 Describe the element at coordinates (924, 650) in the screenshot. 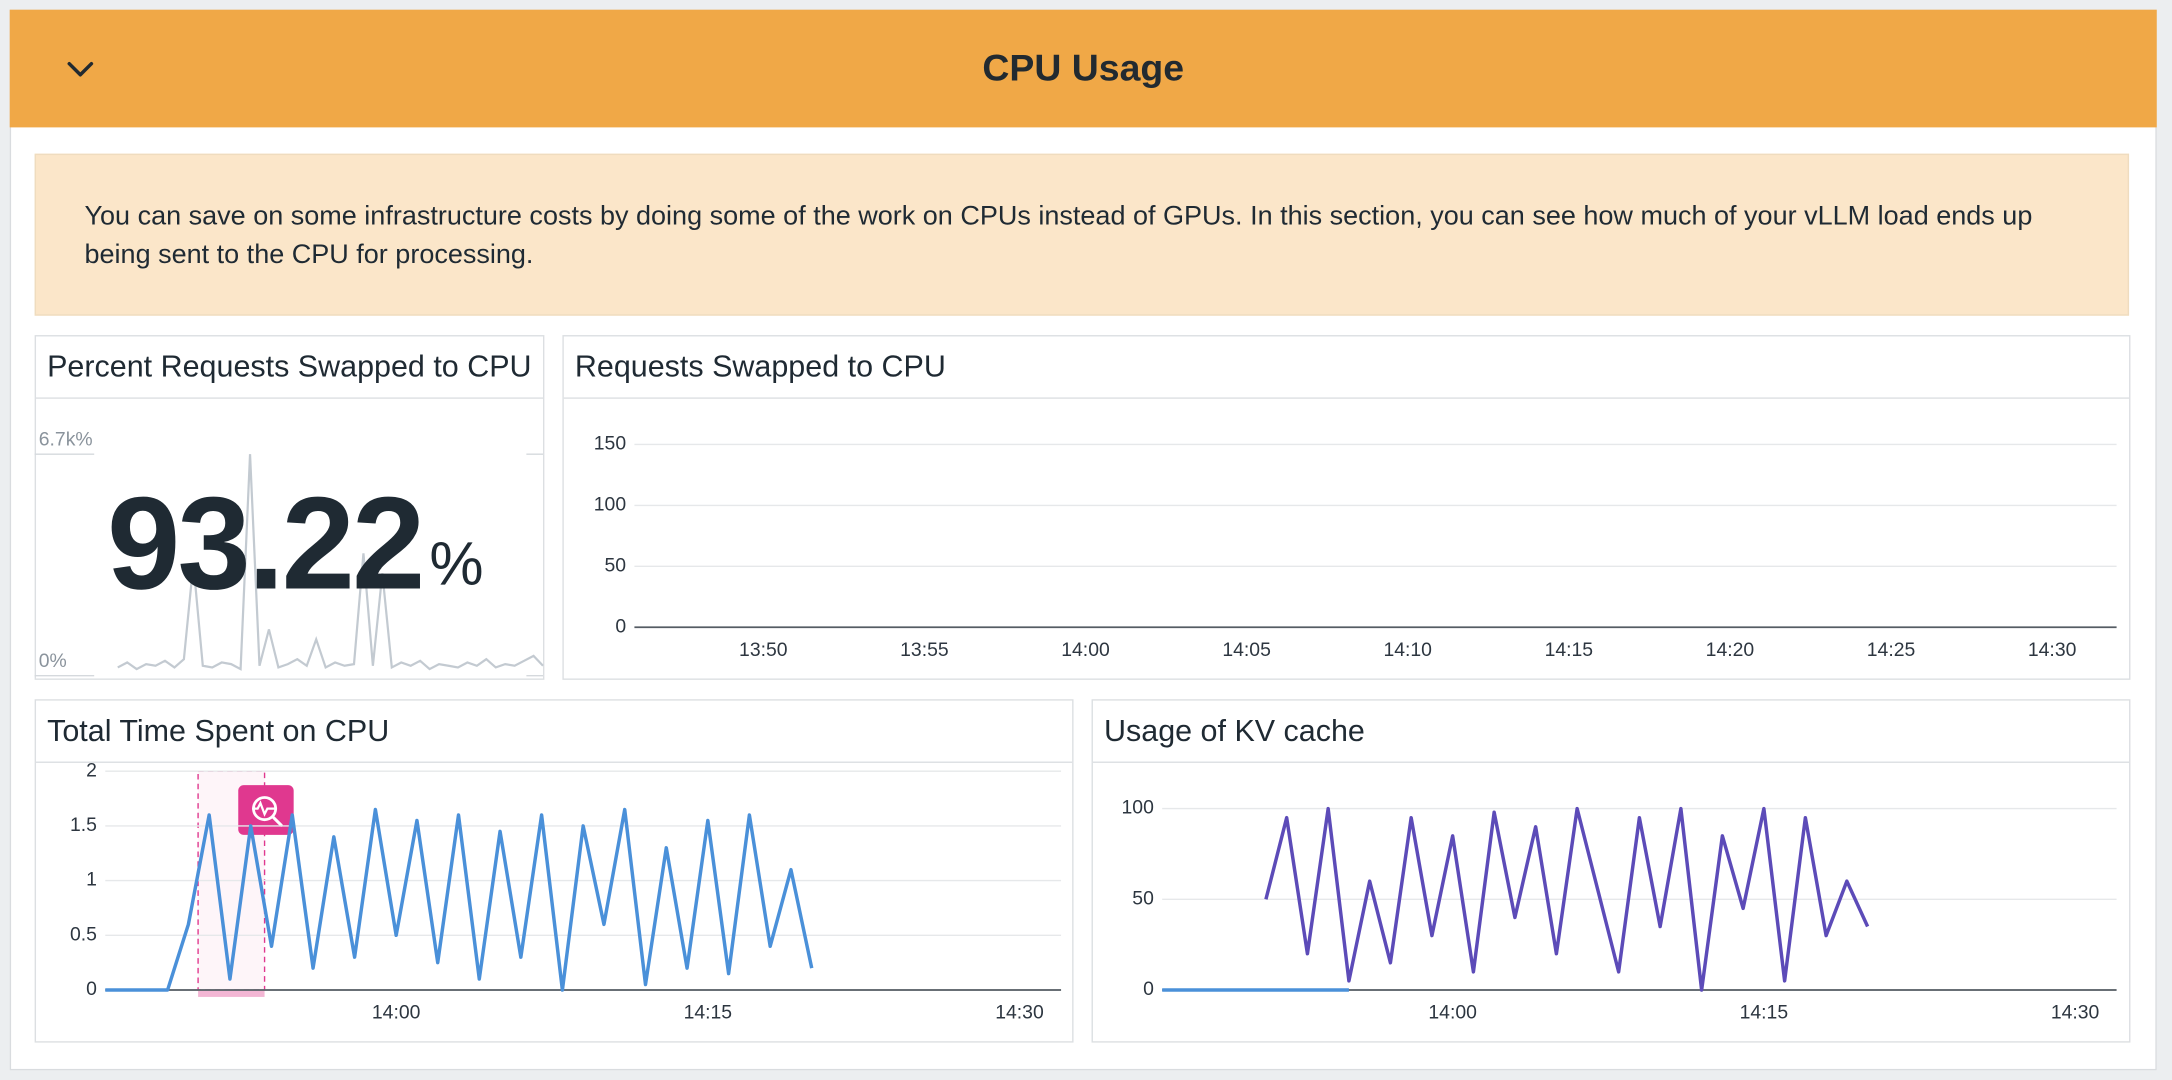

I see `x-tick-label: 13:55` at that location.